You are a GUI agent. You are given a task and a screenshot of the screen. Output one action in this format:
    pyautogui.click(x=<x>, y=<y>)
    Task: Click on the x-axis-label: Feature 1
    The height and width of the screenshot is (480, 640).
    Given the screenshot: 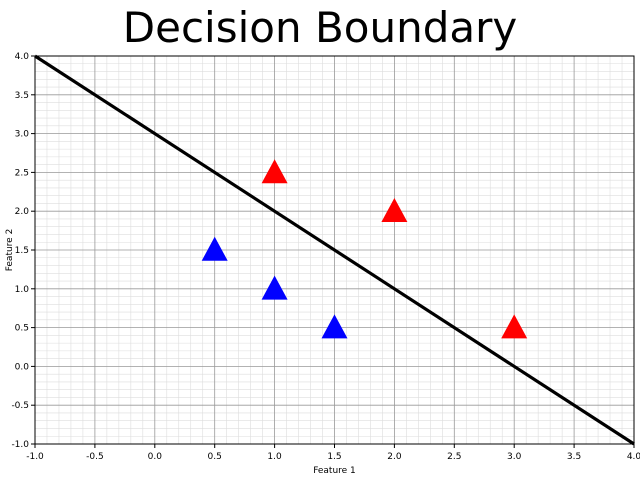 What is the action you would take?
    pyautogui.click(x=334, y=471)
    